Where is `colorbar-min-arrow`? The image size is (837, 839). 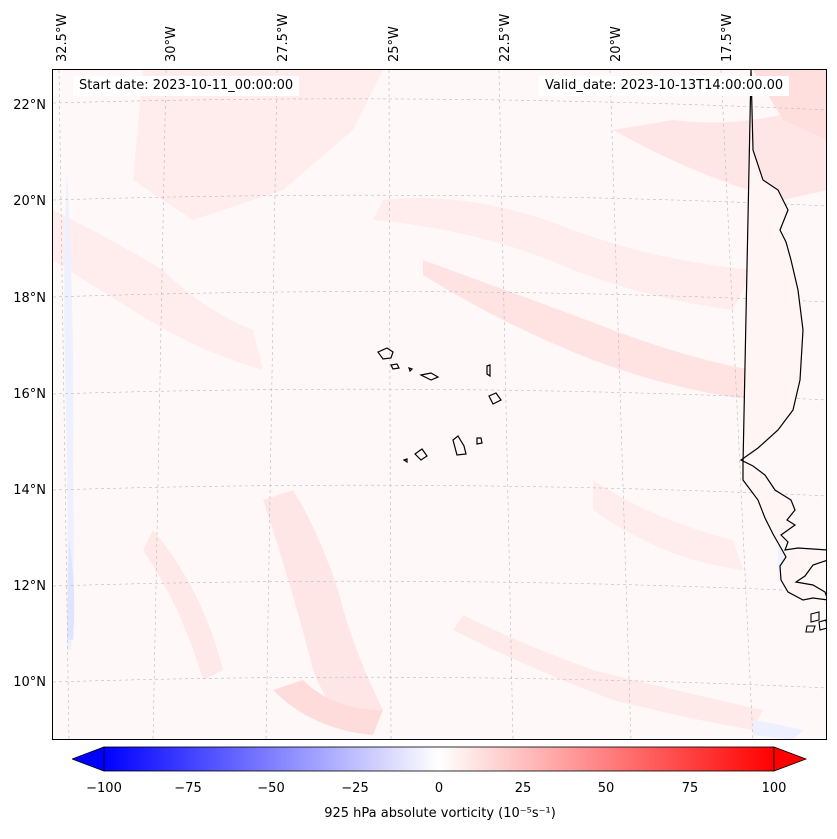
colorbar-min-arrow is located at coordinates (88, 759).